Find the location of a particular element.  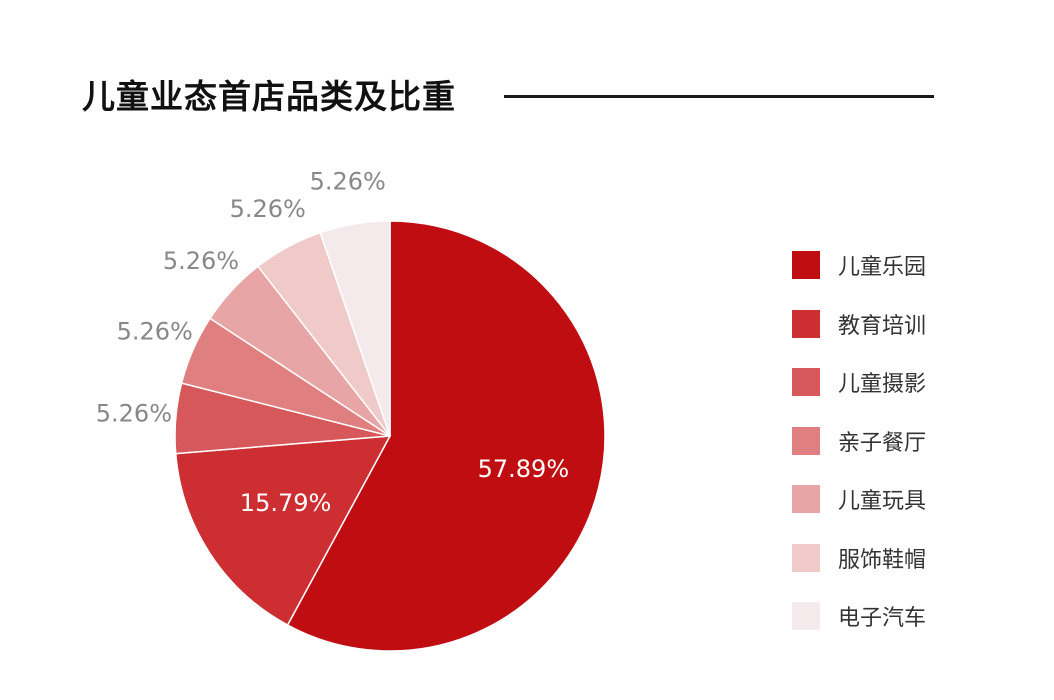

legend-label: 儿童摄影 is located at coordinates (882, 385).